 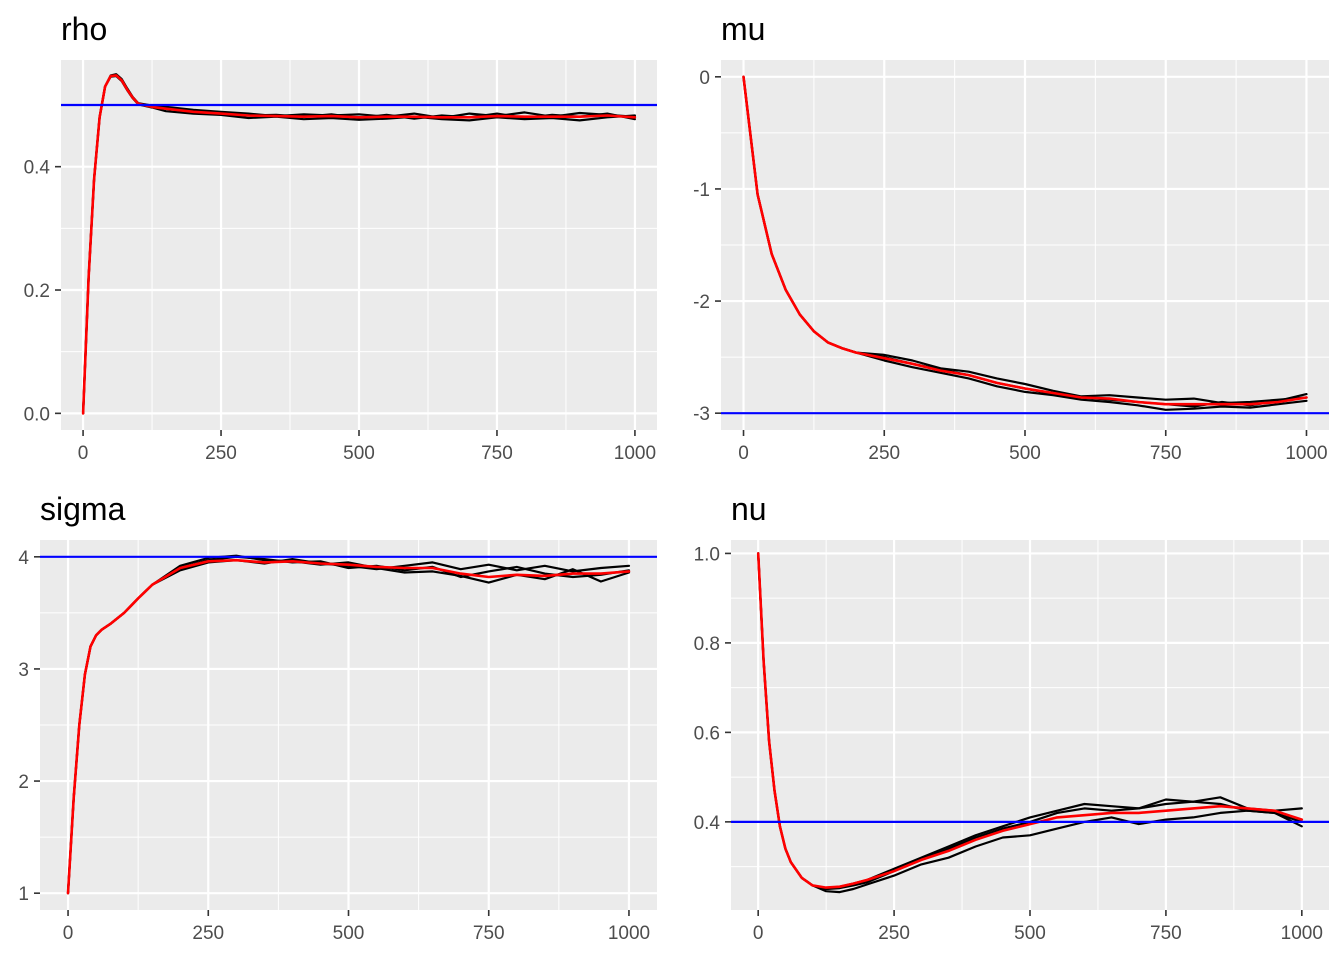 What do you see at coordinates (743, 29) in the screenshot?
I see `panel-title-mu: mu` at bounding box center [743, 29].